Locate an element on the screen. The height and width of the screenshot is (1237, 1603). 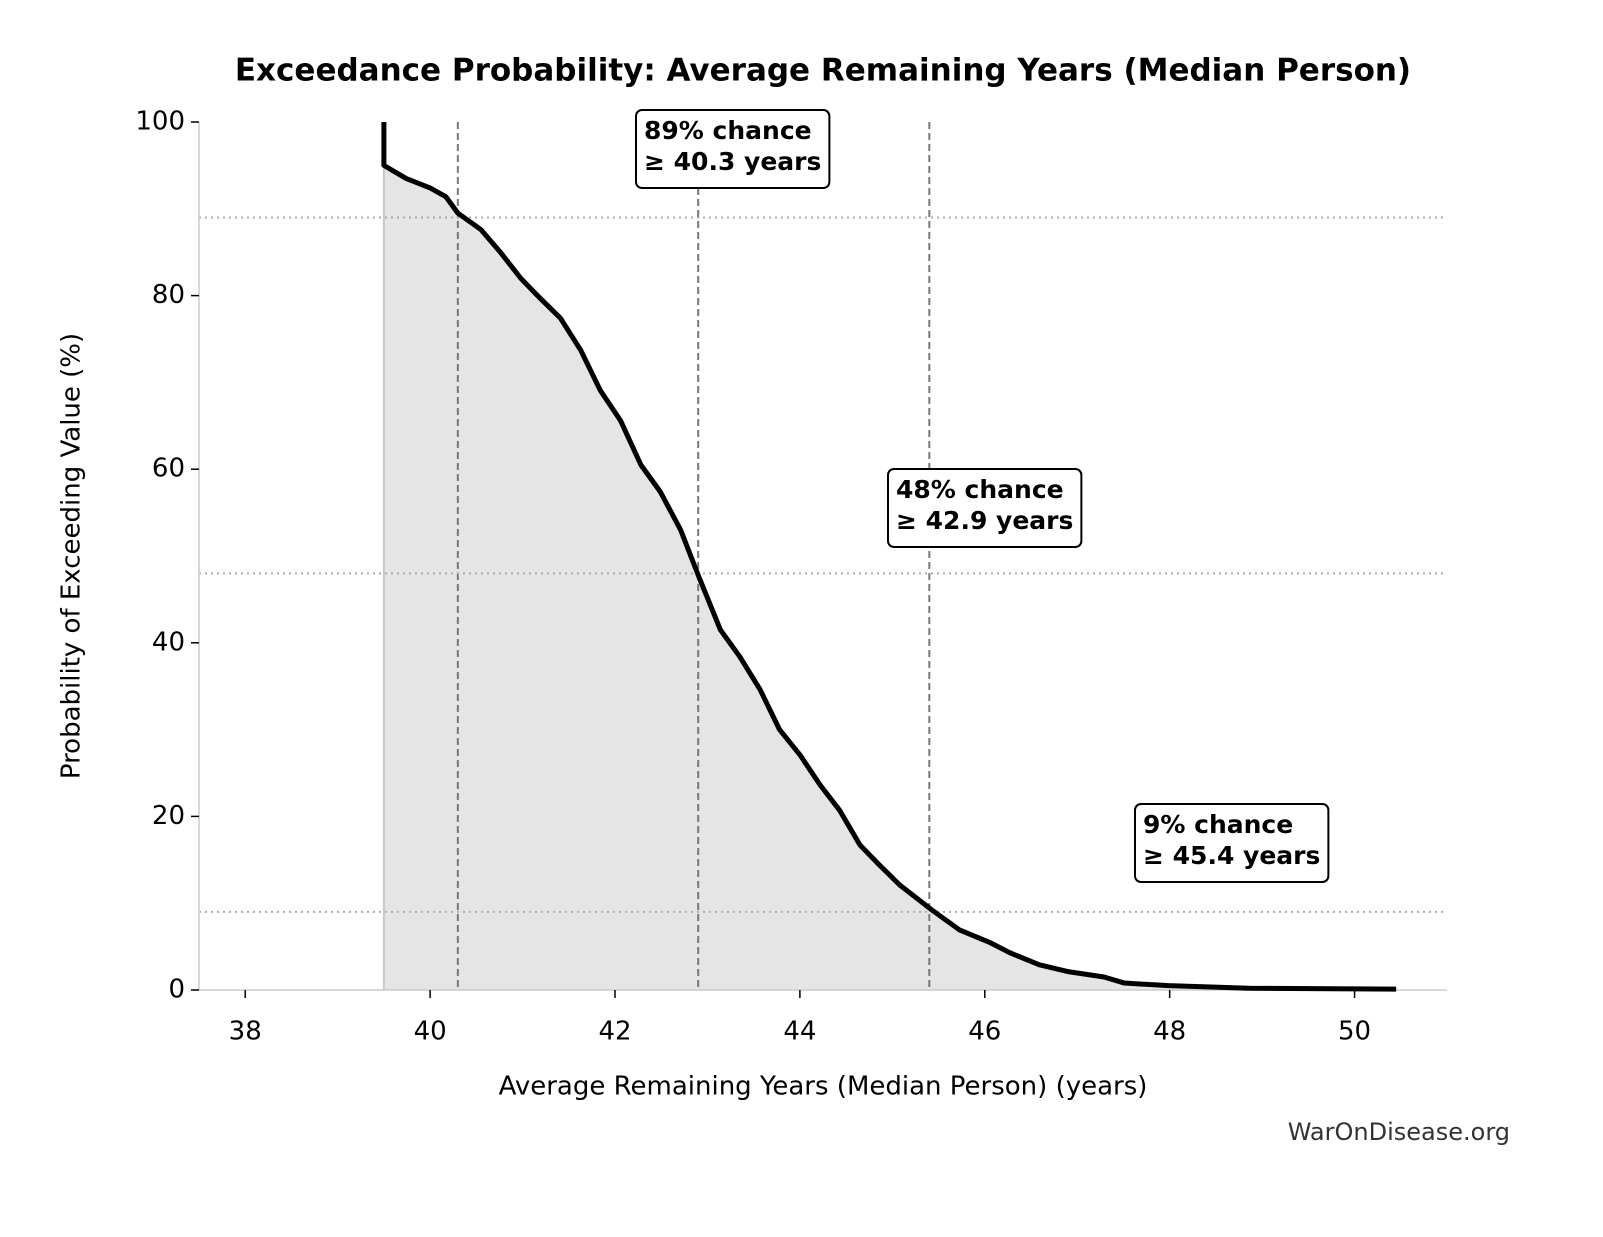
y-tick-label: 100 is located at coordinates (160, 122).